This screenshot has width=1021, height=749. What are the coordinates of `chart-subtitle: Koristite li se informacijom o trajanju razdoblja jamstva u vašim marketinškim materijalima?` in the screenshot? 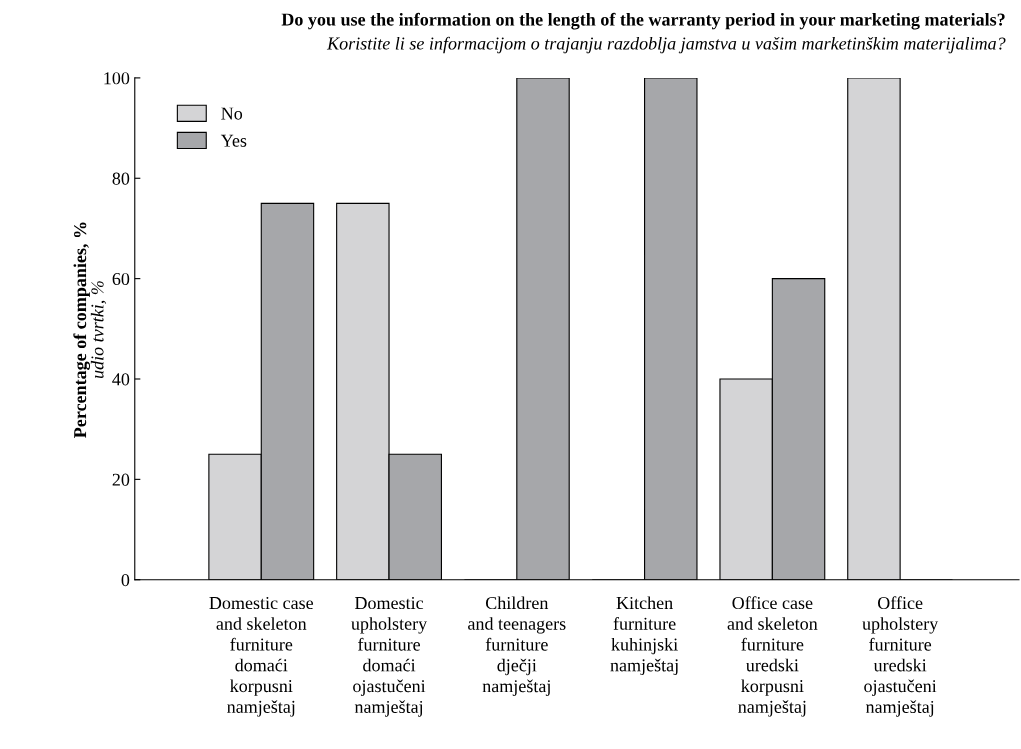 It's located at (666, 45).